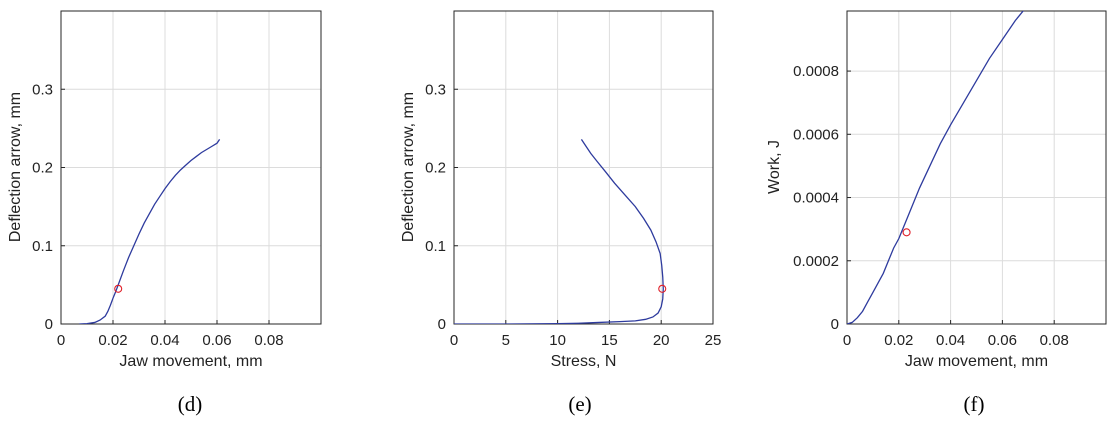 This screenshot has width=1116, height=424. What do you see at coordinates (816, 198) in the screenshot?
I see `y-tick-label: 0.0004` at bounding box center [816, 198].